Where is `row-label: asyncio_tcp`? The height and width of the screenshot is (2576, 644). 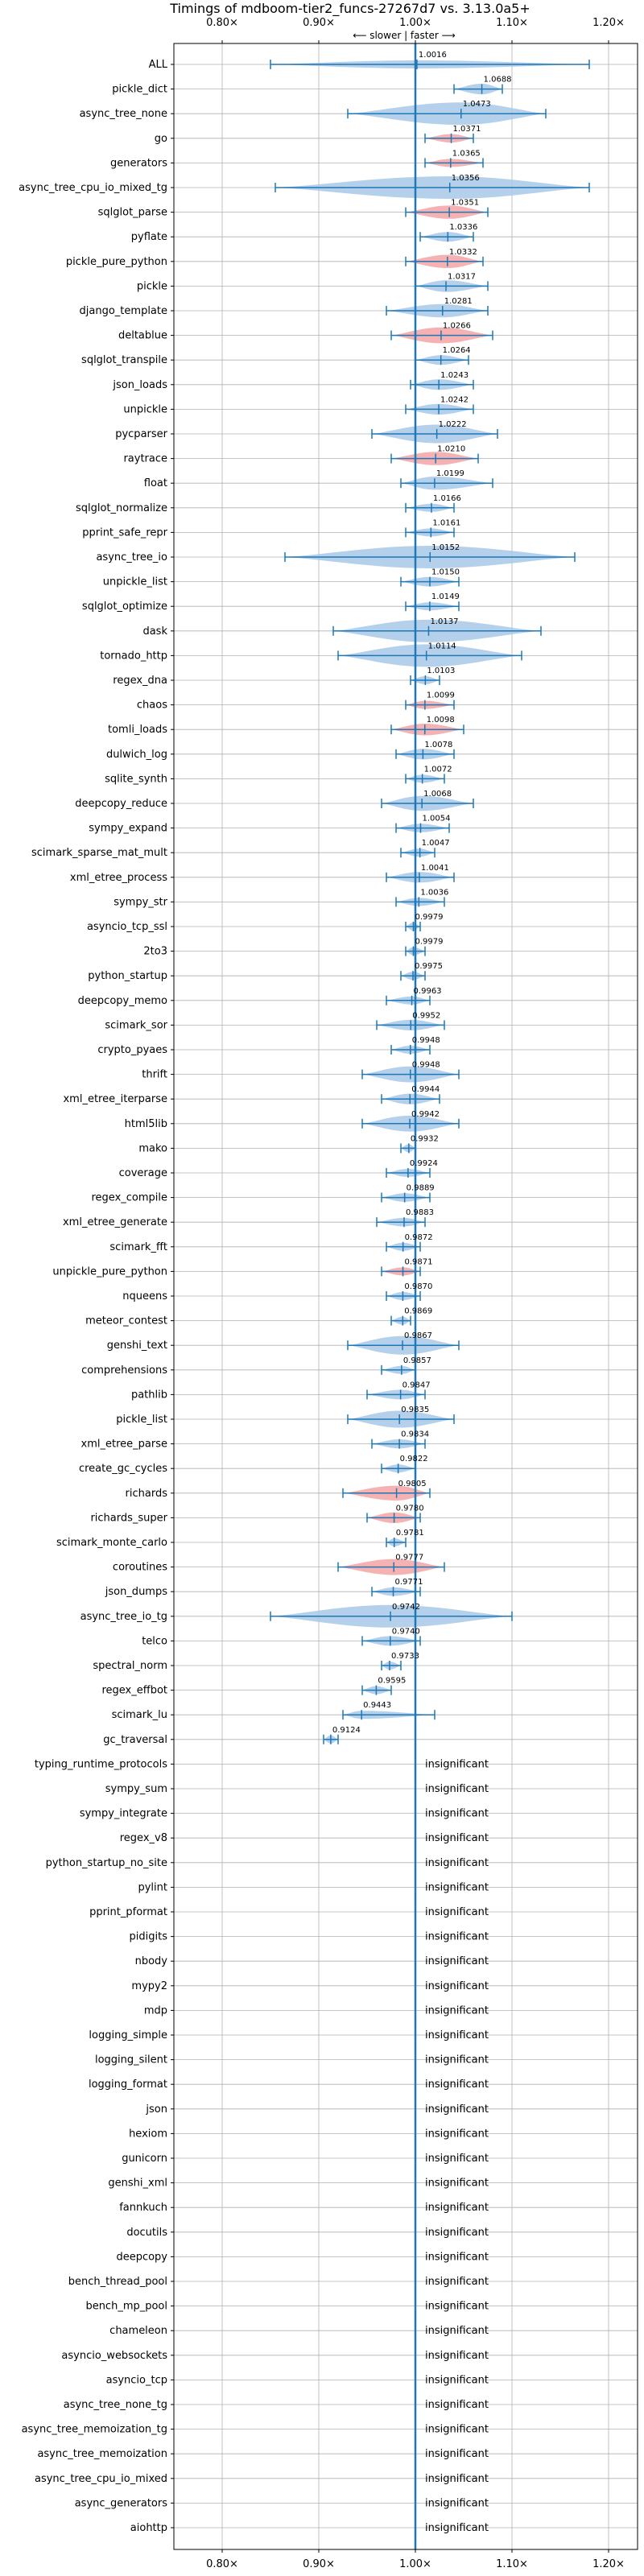
row-label: asyncio_tcp is located at coordinates (136, 2380).